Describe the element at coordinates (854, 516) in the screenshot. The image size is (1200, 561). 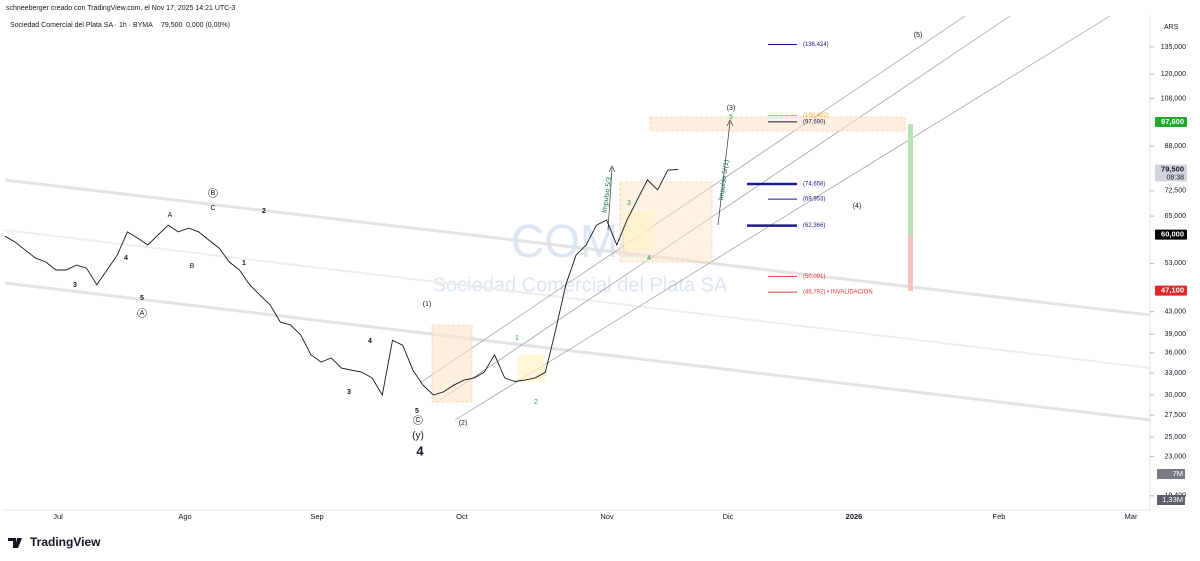
I see `x-tick-label: 2026` at that location.